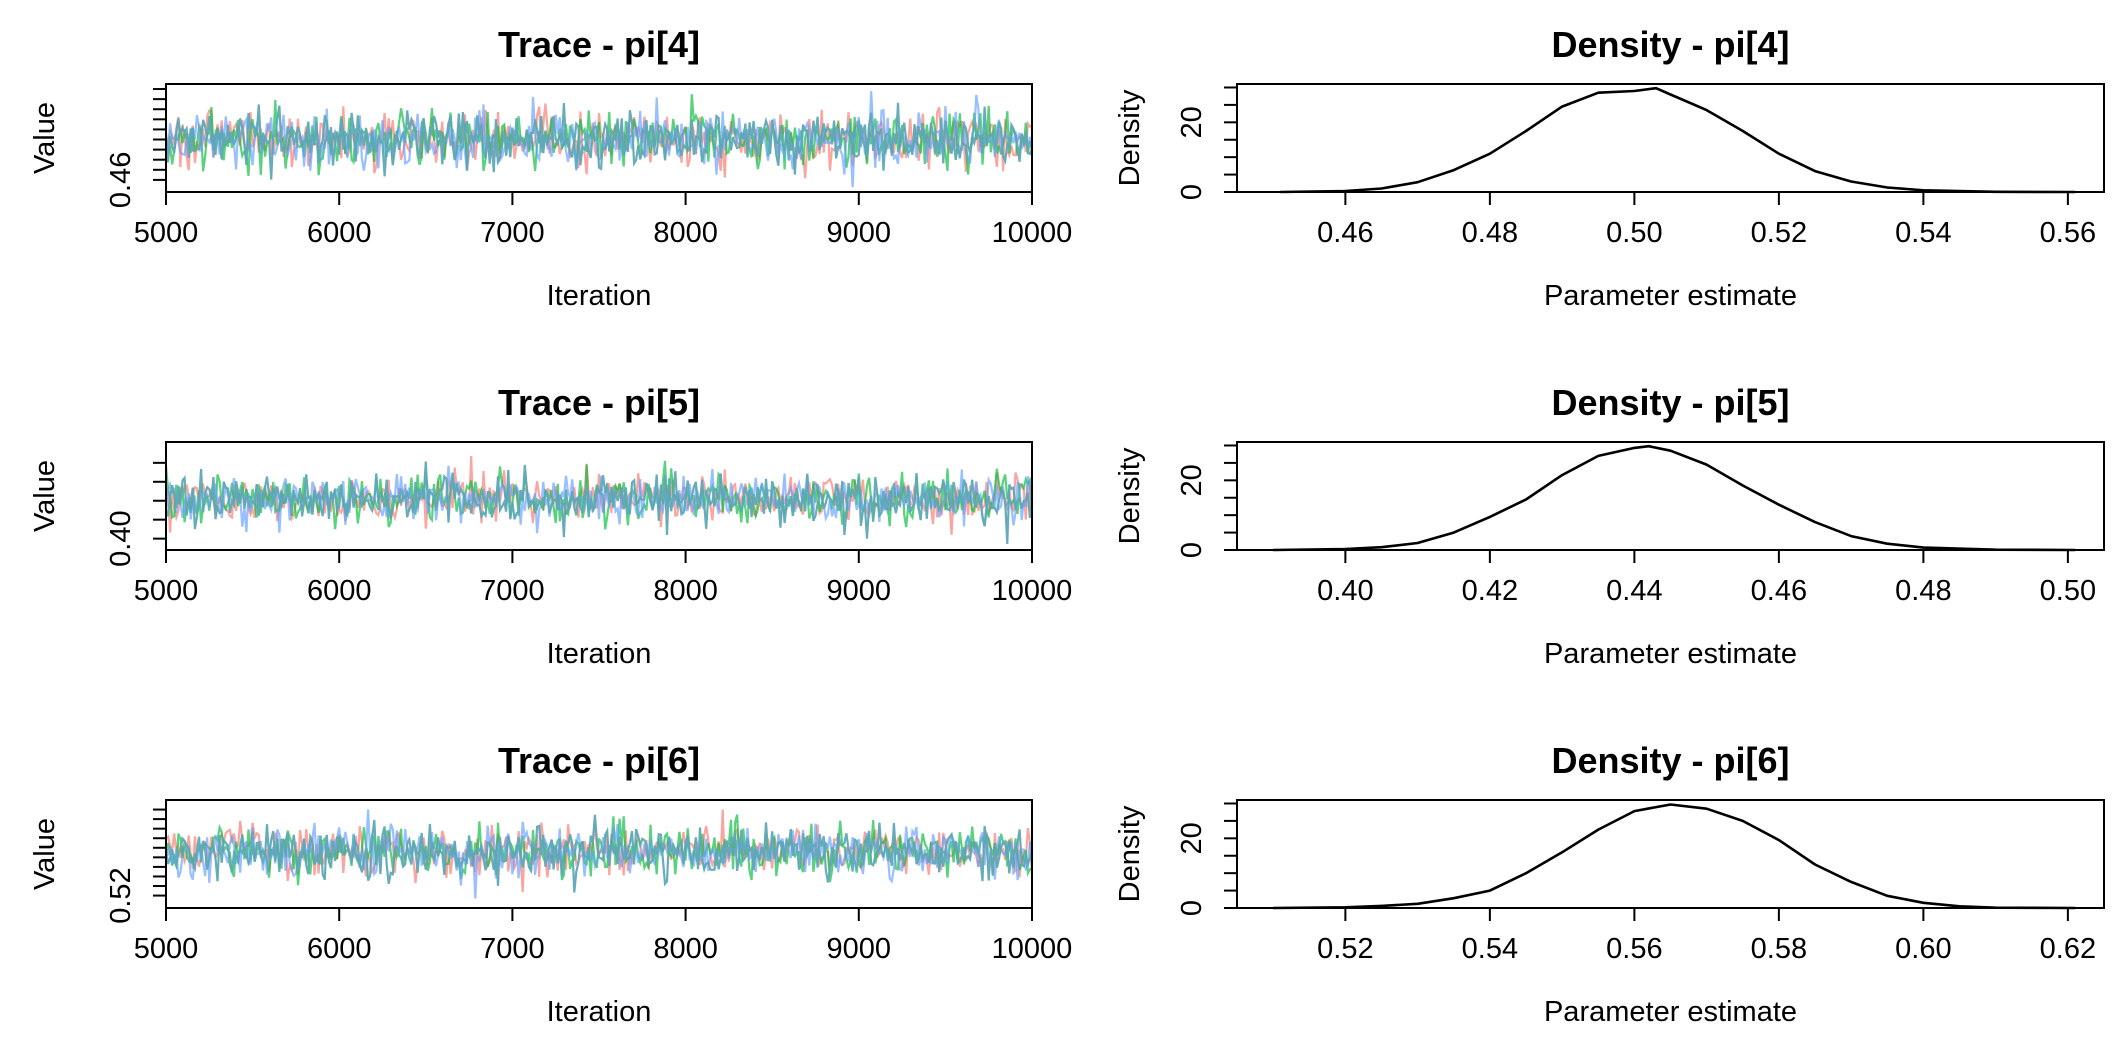  Describe the element at coordinates (599, 44) in the screenshot. I see `panel-title: Trace - pi[4]` at that location.